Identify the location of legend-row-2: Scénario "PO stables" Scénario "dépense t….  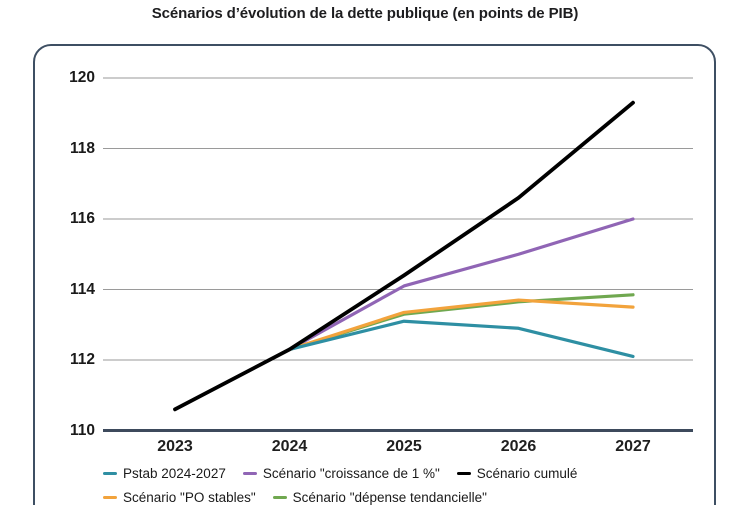
(295, 497).